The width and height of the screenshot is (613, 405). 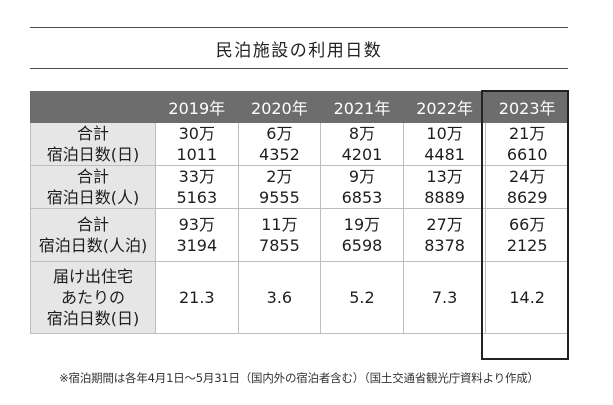 What do you see at coordinates (197, 144) in the screenshot?
I see `table-cell: 30万 1011` at bounding box center [197, 144].